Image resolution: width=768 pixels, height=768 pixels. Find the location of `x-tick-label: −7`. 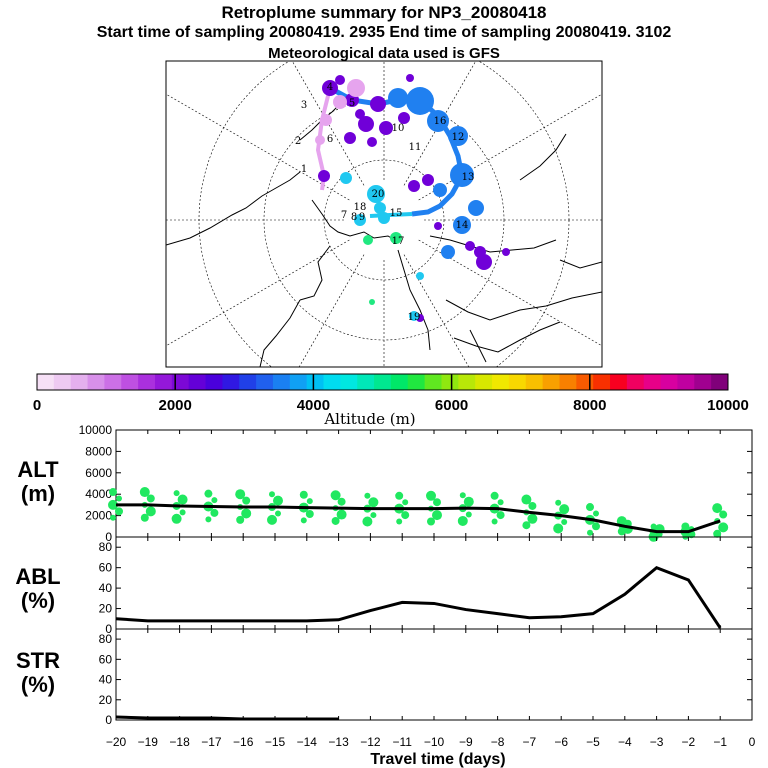

x-tick-label: −7 is located at coordinates (530, 742).